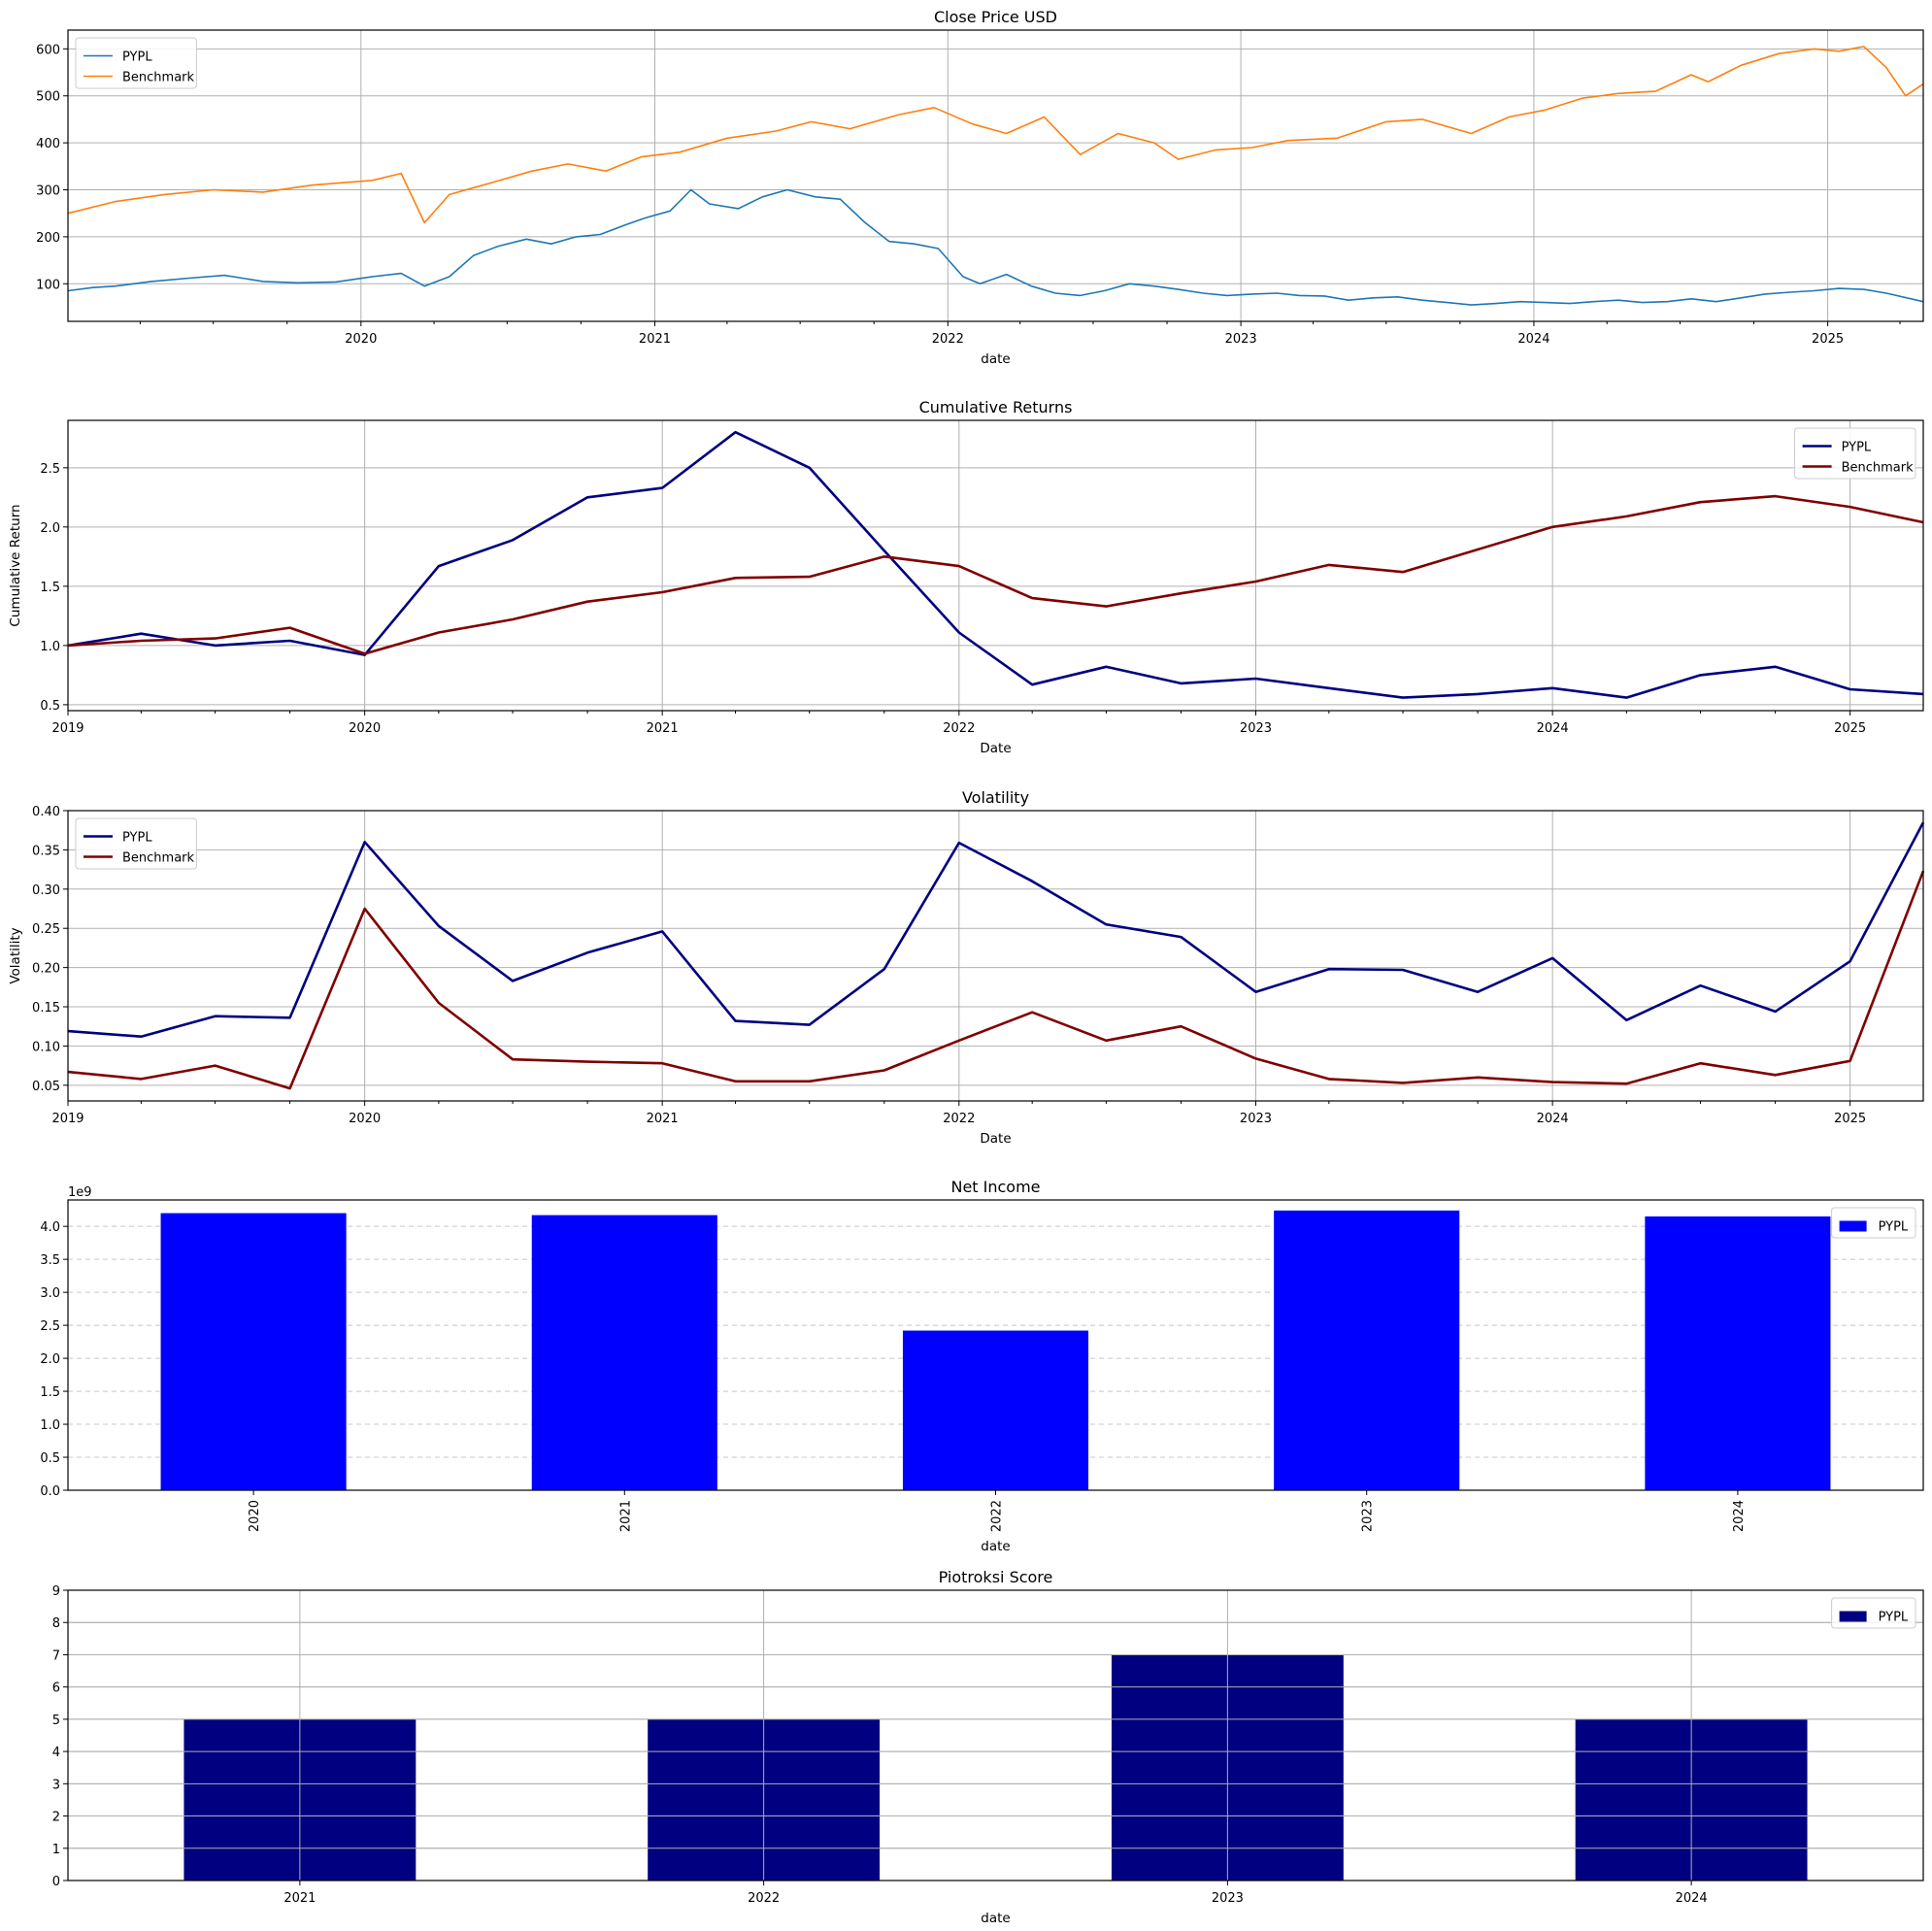 The width and height of the screenshot is (1932, 1931). Describe the element at coordinates (56, 1623) in the screenshot. I see `y-tick-label: 8` at that location.